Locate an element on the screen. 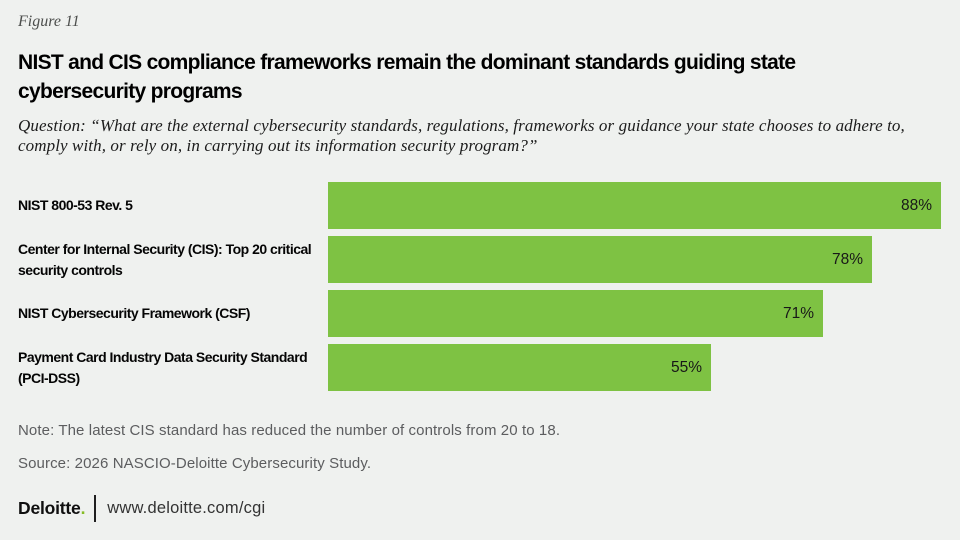 Image resolution: width=960 pixels, height=540 pixels. figure-label: Figure 11 is located at coordinates (49, 21).